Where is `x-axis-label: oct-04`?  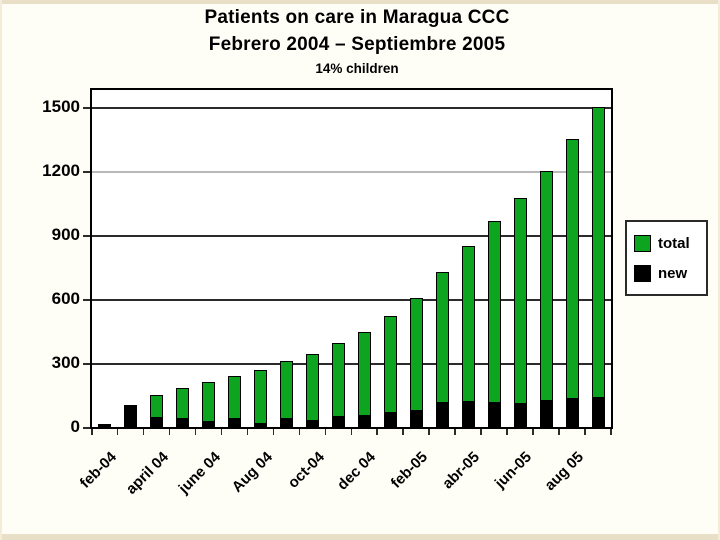 x-axis-label: oct-04 is located at coordinates (306, 470).